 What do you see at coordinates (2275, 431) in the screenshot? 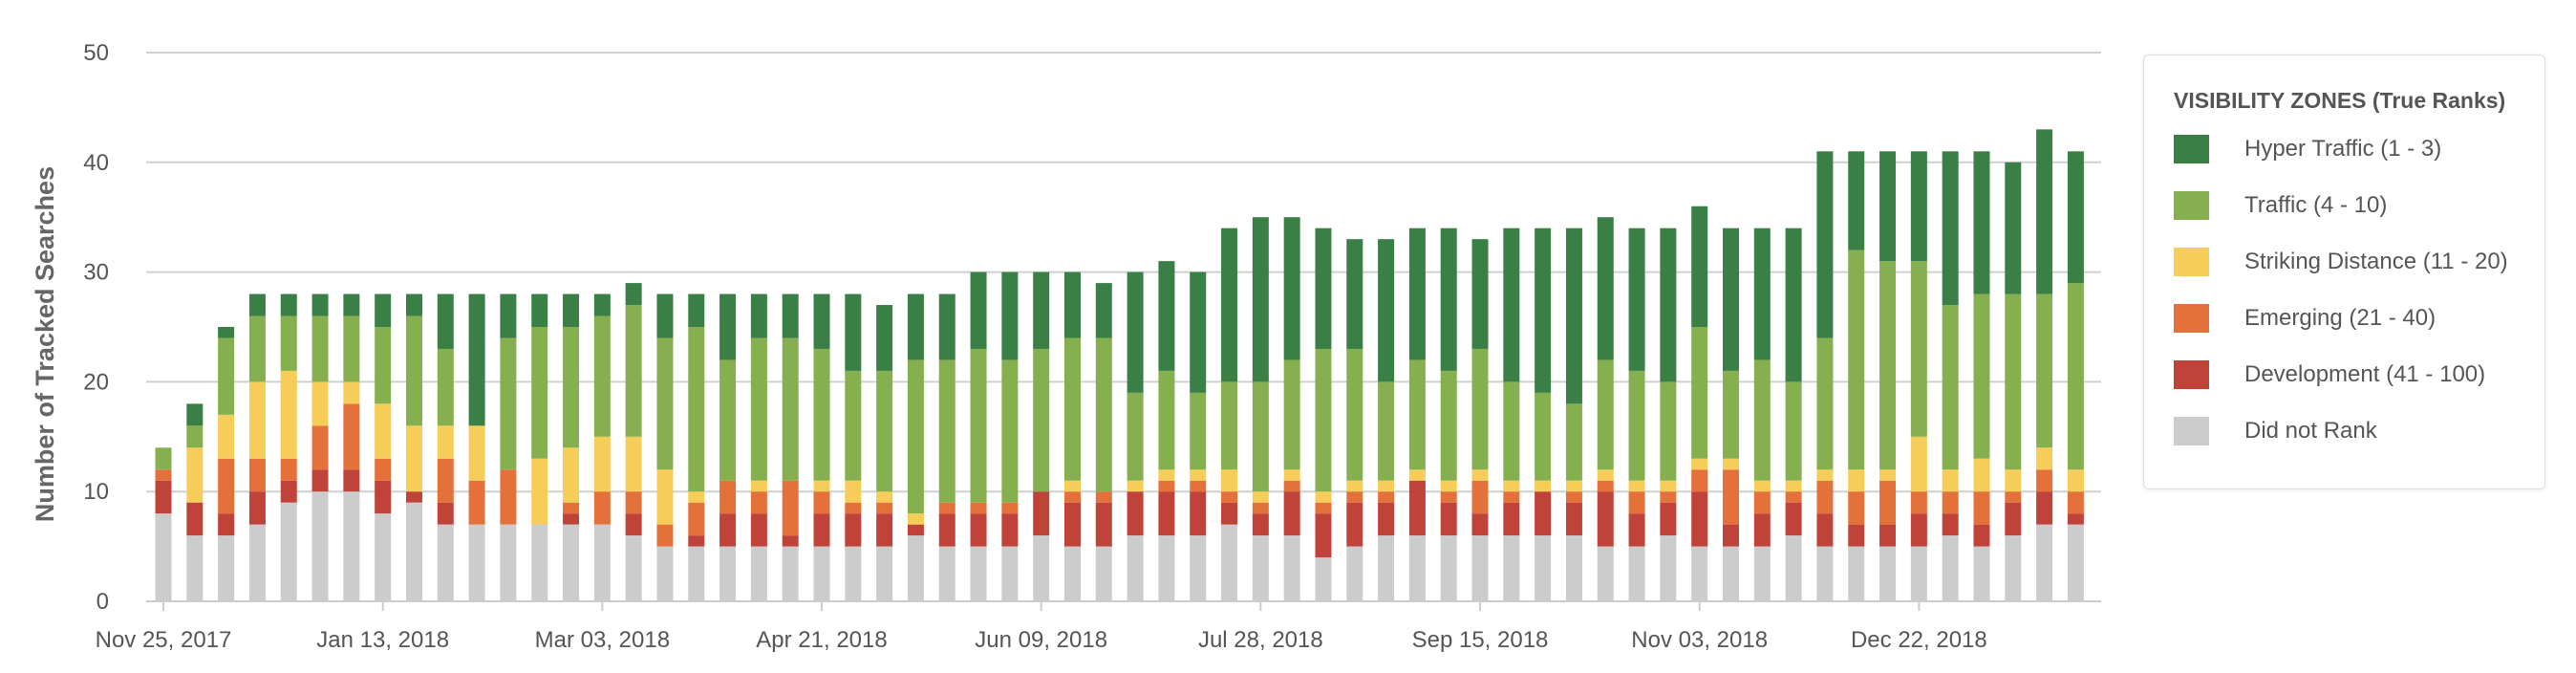
I see `legend-item: Did not Rank` at bounding box center [2275, 431].